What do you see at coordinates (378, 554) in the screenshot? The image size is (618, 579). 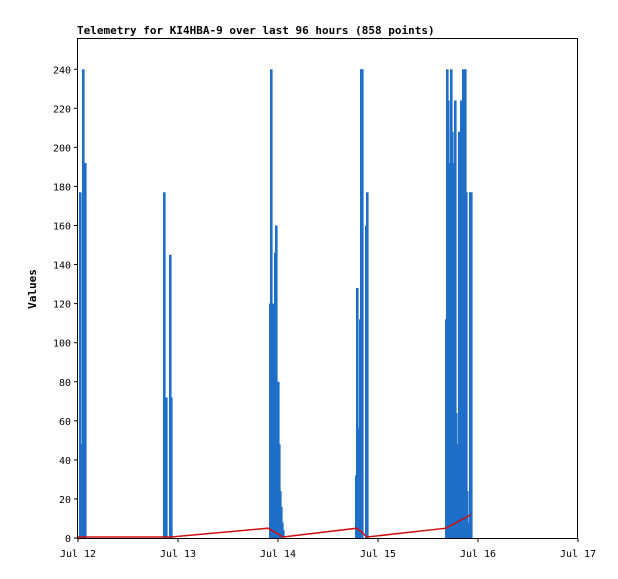 I see `x-tick-label-3: Jul 15` at bounding box center [378, 554].